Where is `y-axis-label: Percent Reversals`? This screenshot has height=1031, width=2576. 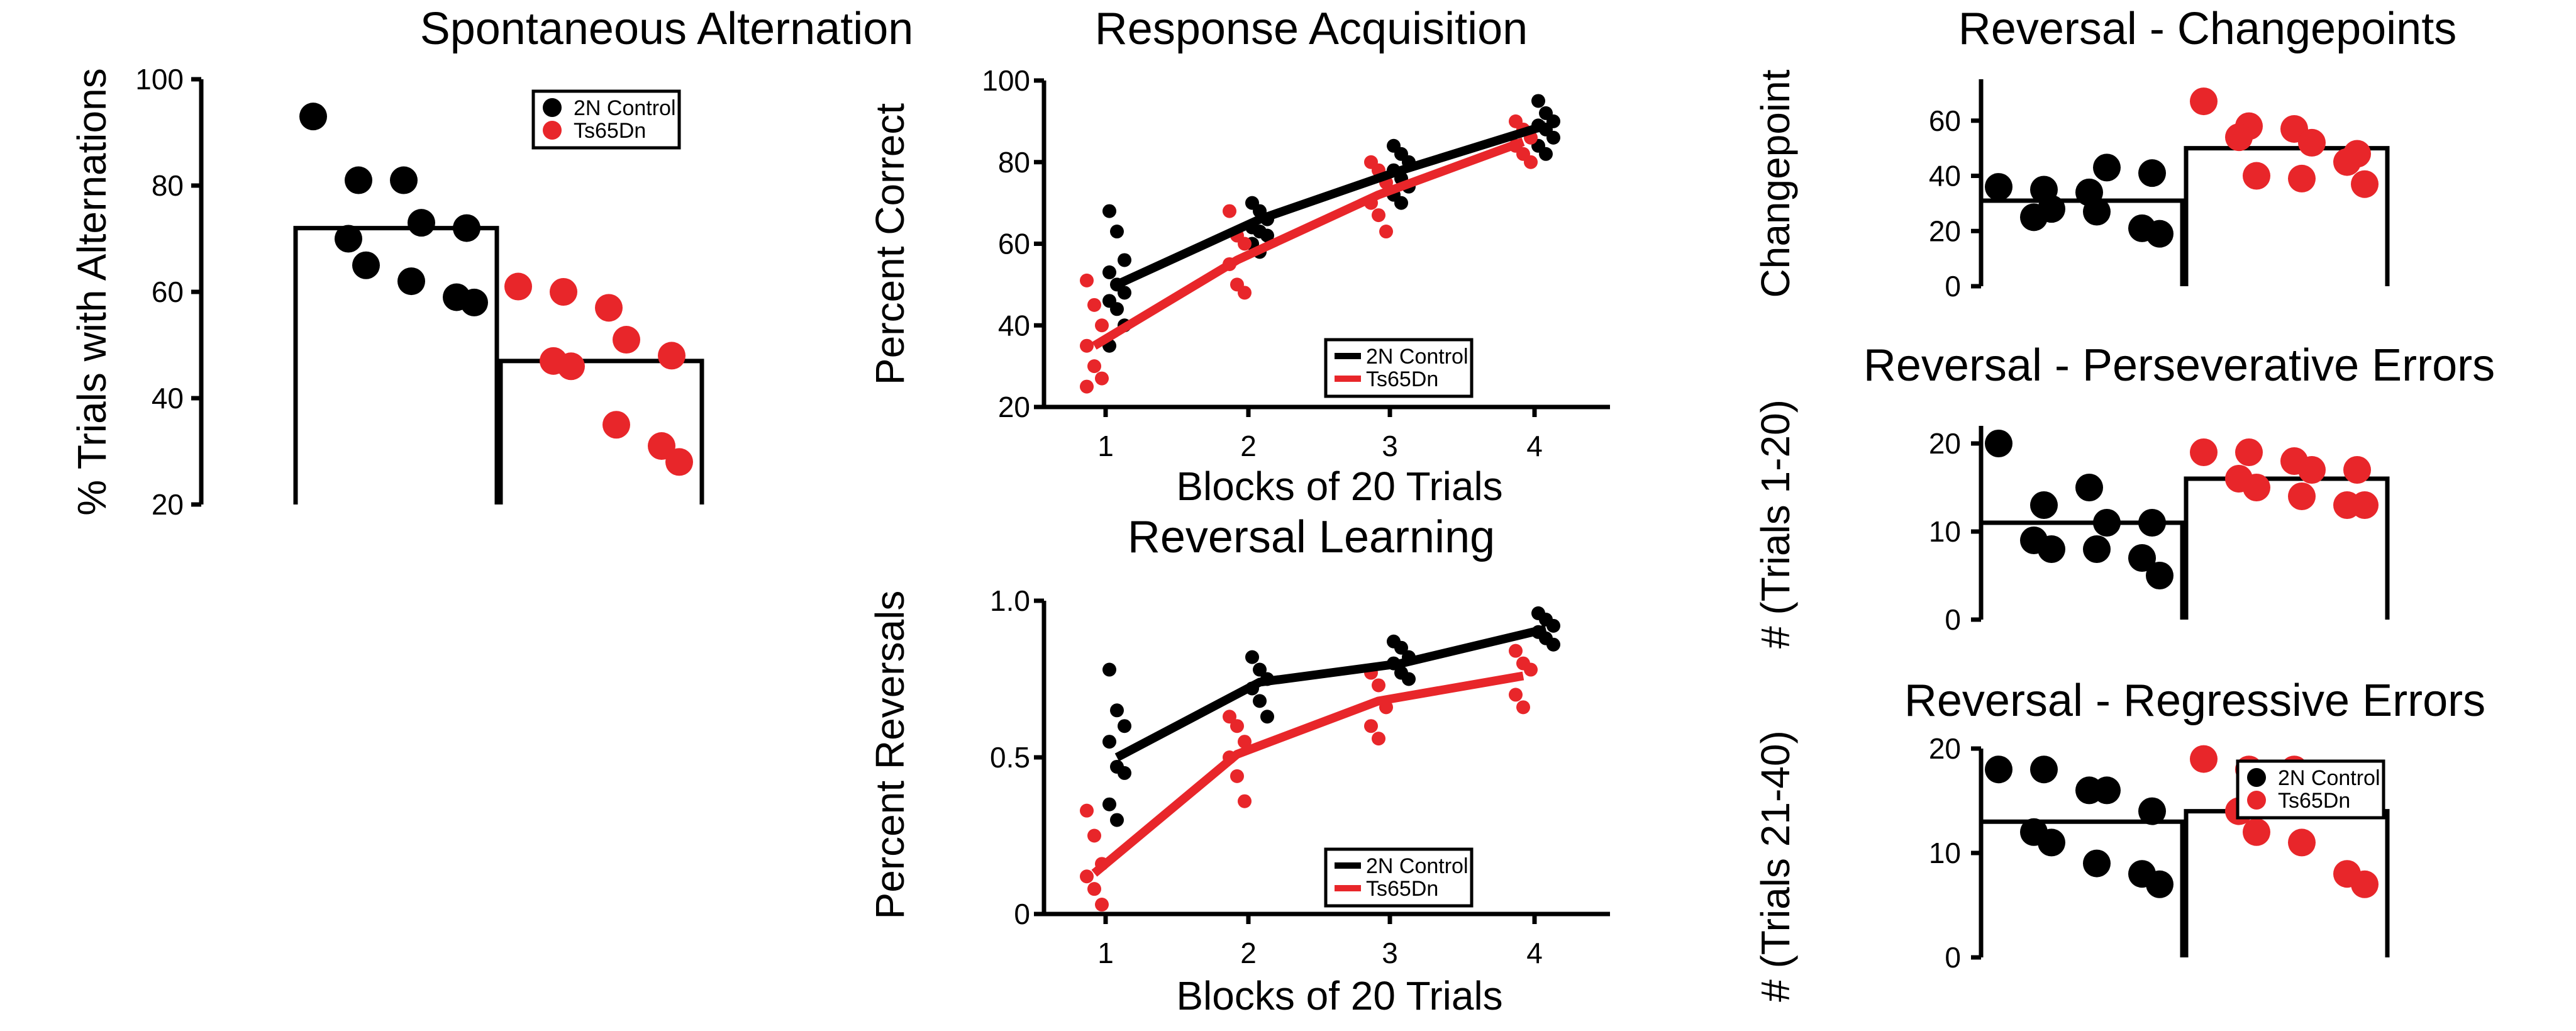 y-axis-label: Percent Reversals is located at coordinates (890, 755).